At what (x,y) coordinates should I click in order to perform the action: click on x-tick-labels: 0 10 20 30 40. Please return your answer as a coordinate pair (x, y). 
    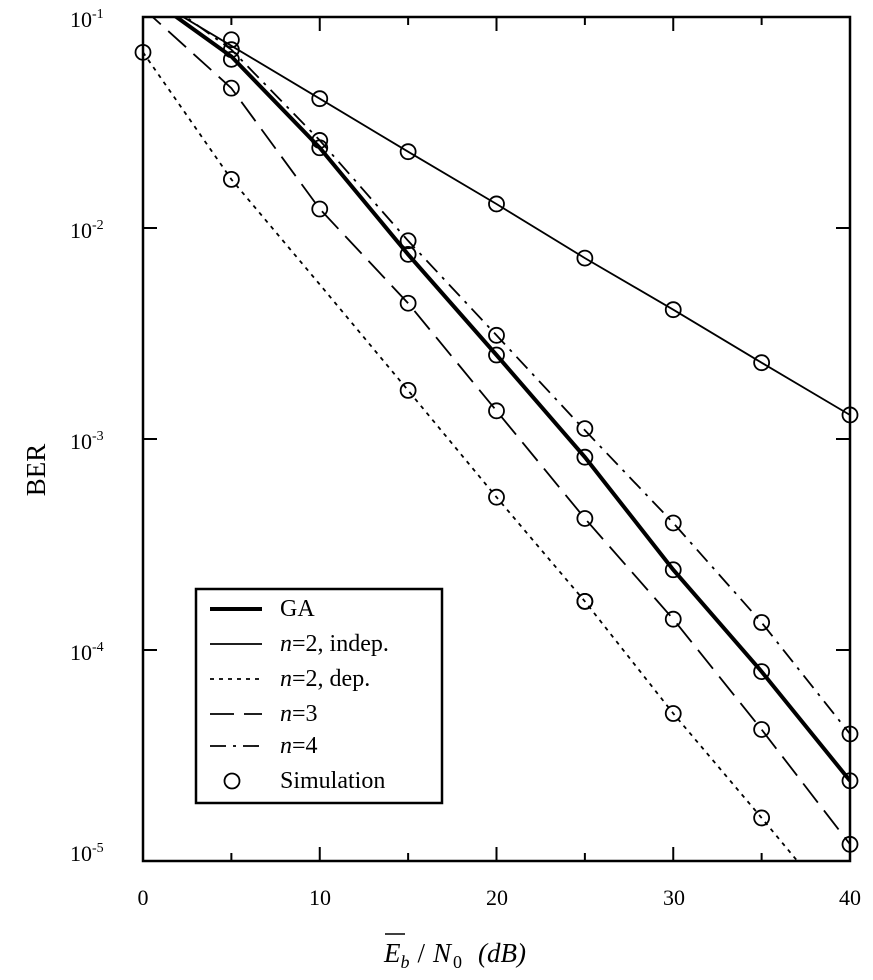
    Looking at the image, I should click on (500, 897).